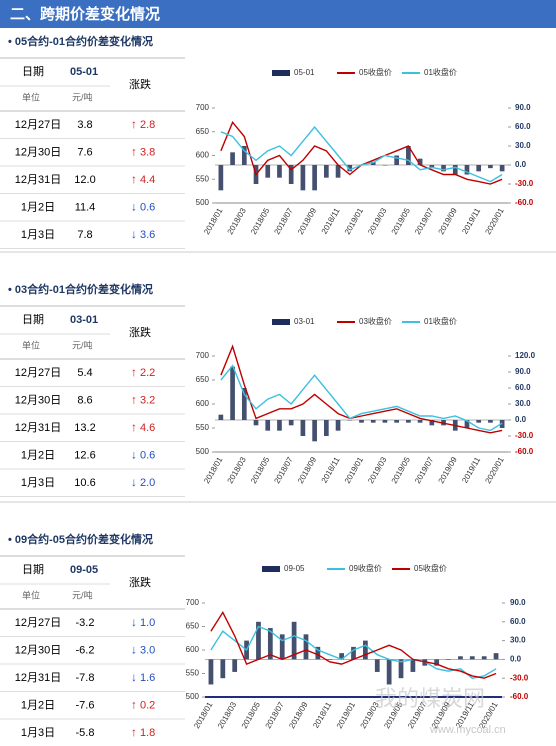 The width and height of the screenshot is (556, 746). What do you see at coordinates (375, 321) in the screenshot?
I see `legend-label: 03收盘价` at bounding box center [375, 321].